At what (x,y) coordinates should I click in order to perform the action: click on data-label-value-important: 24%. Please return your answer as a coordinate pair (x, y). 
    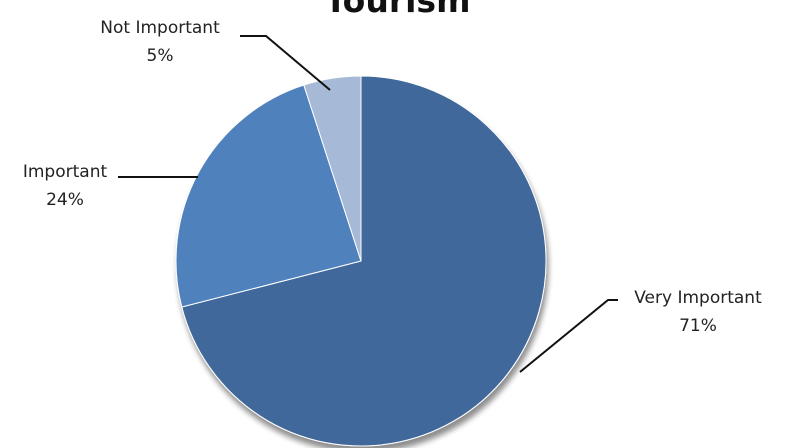
    Looking at the image, I should click on (65, 200).